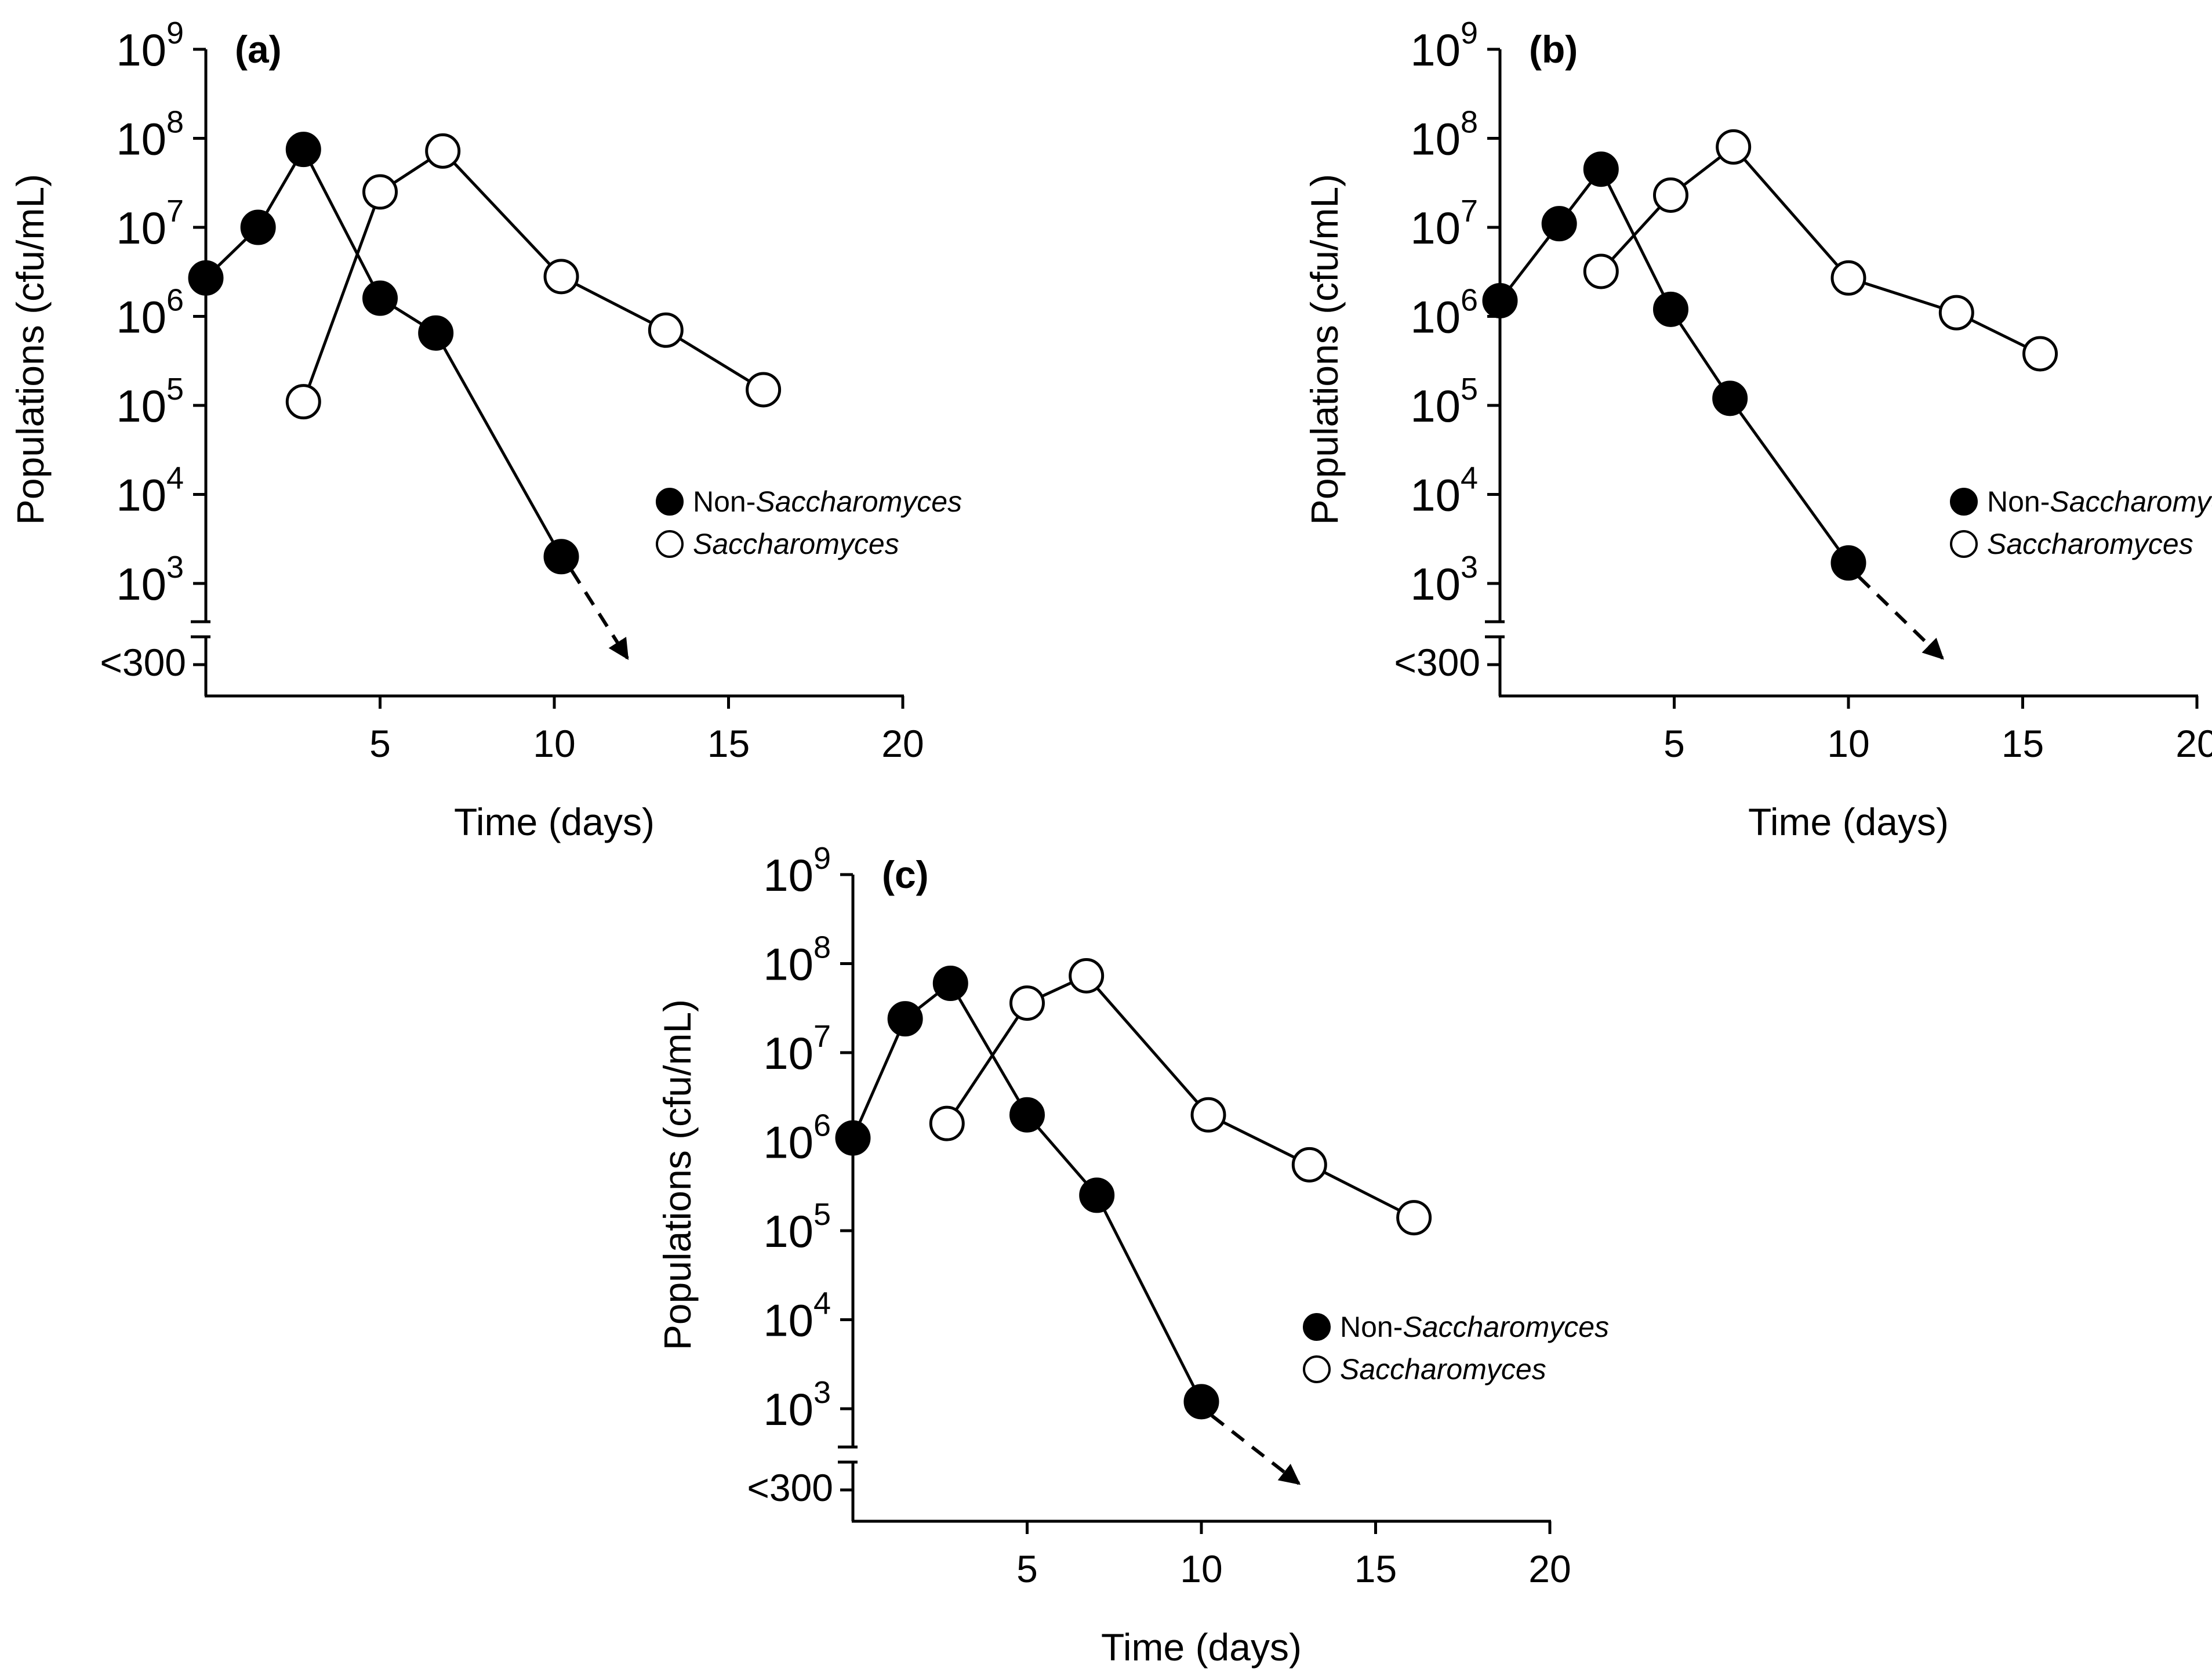 Image resolution: width=2212 pixels, height=1679 pixels. I want to click on panel-label: (c), so click(906, 875).